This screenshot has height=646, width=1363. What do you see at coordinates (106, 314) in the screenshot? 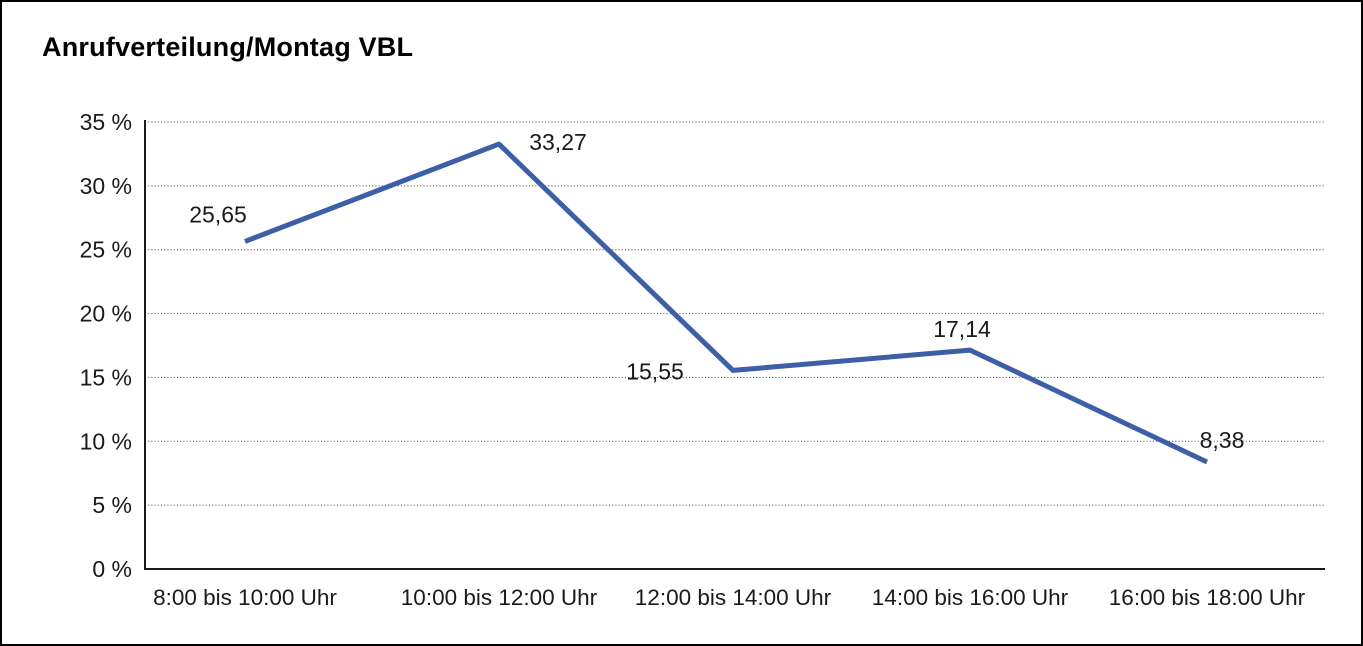
I see `y-axis-tick-label: 20 %` at bounding box center [106, 314].